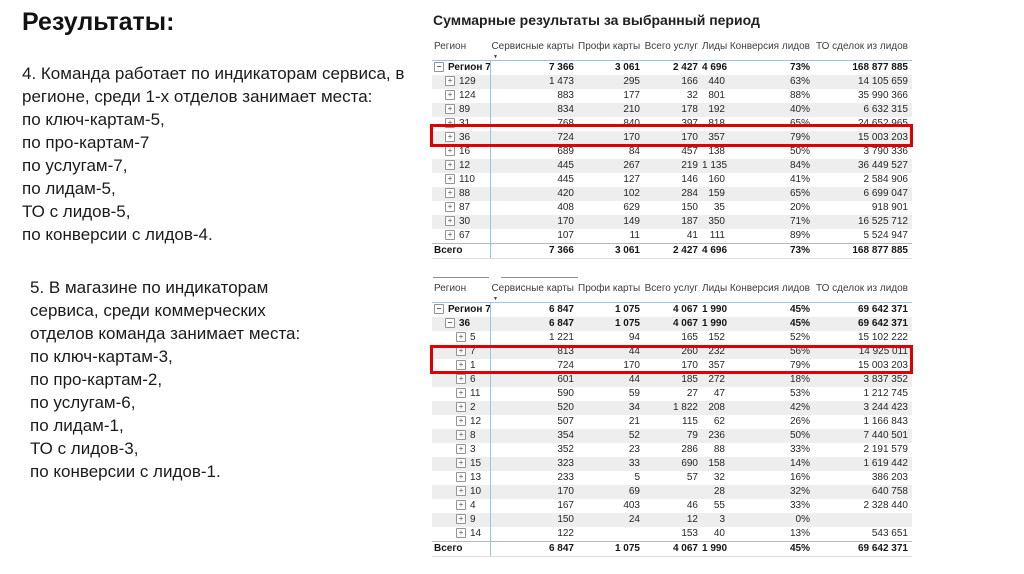 This screenshot has width=1024, height=574. What do you see at coordinates (889, 533) in the screenshot?
I see `cell-value: 543 651` at bounding box center [889, 533].